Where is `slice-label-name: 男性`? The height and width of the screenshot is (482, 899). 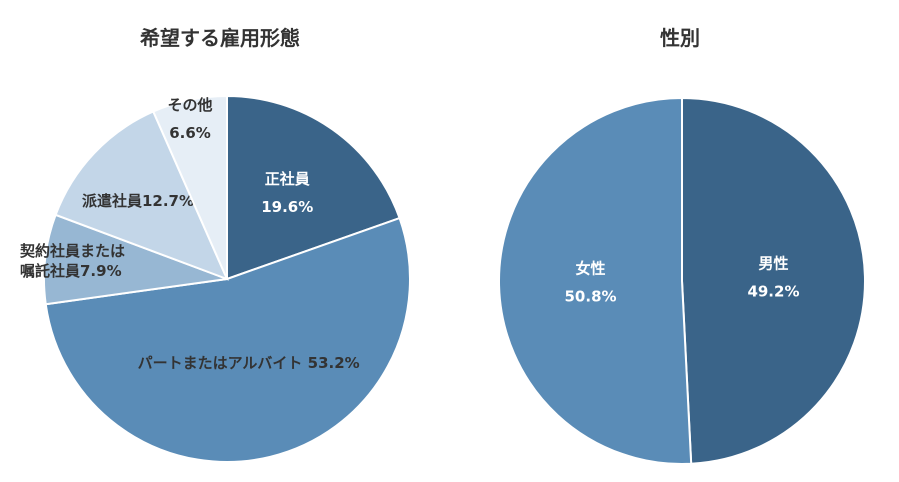
slice-label-name: 男性 is located at coordinates (773, 264).